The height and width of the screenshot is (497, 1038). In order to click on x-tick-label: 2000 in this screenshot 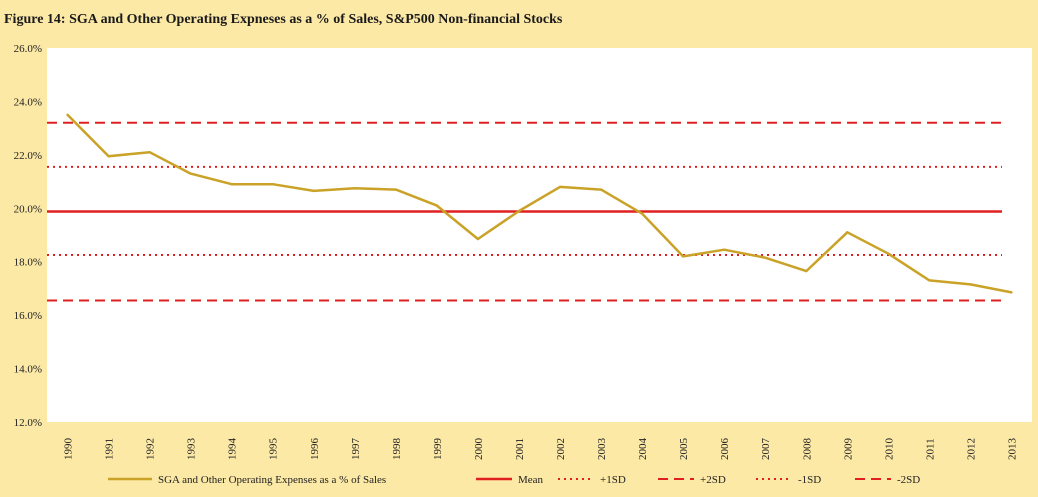, I will do `click(479, 449)`.